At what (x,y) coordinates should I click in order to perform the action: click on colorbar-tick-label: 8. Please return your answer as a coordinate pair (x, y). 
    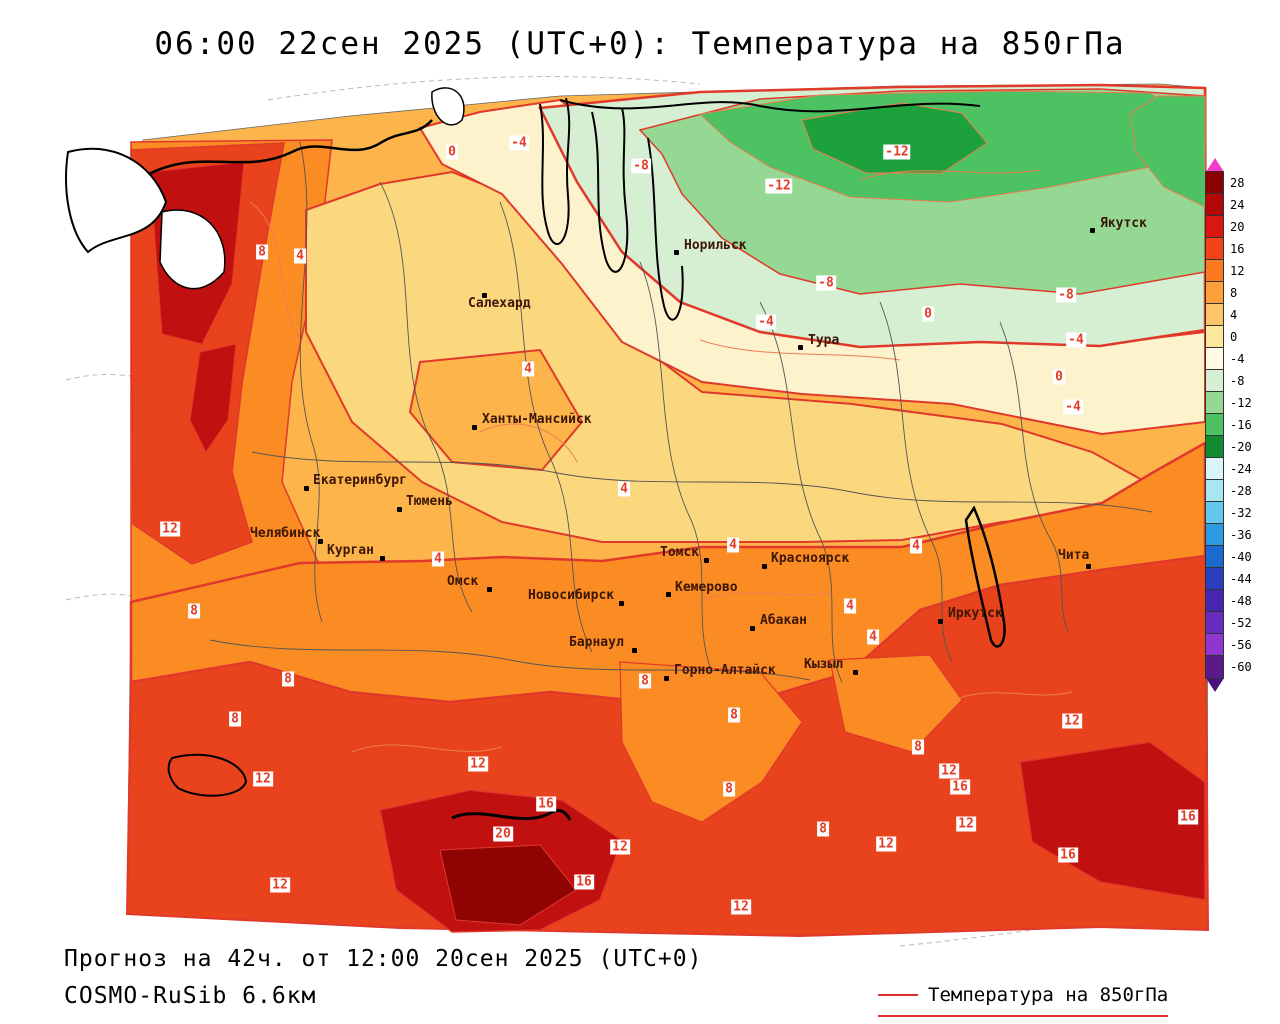
    Looking at the image, I should click on (1234, 293).